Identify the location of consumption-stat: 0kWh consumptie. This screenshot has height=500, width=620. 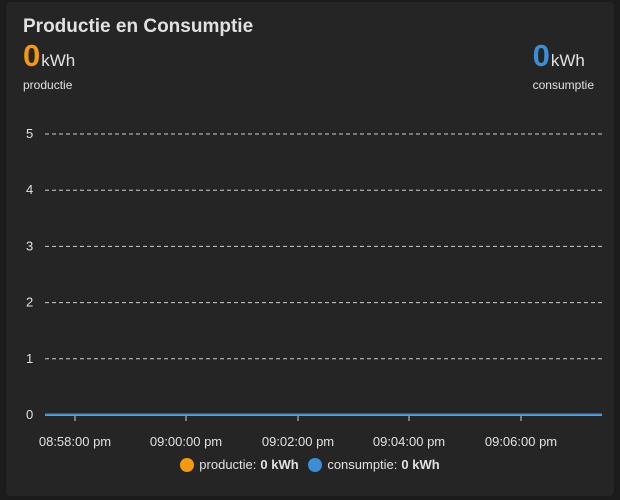
(563, 65).